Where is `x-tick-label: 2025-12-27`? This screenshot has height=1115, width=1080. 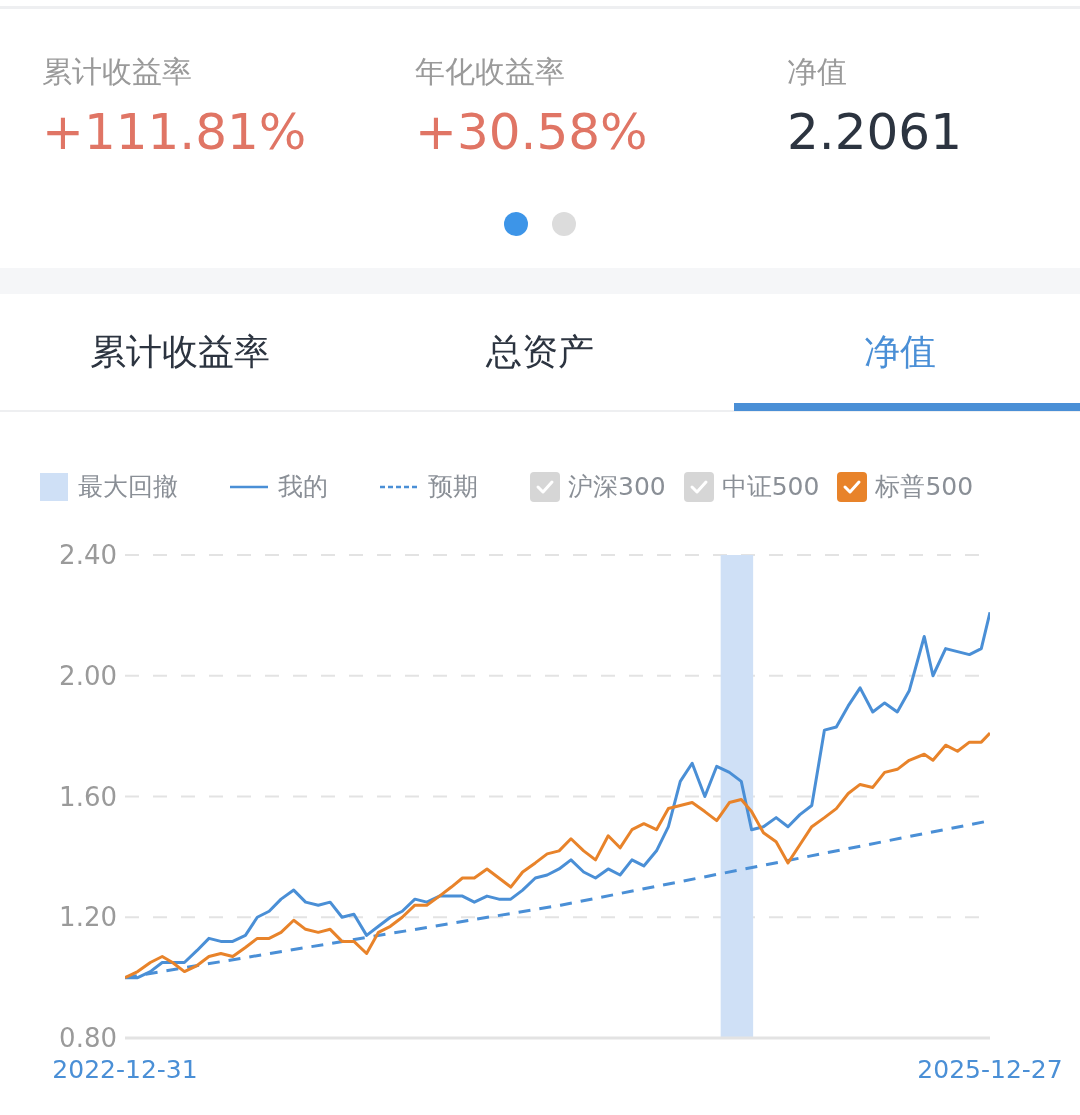
x-tick-label: 2025-12-27 is located at coordinates (990, 1069).